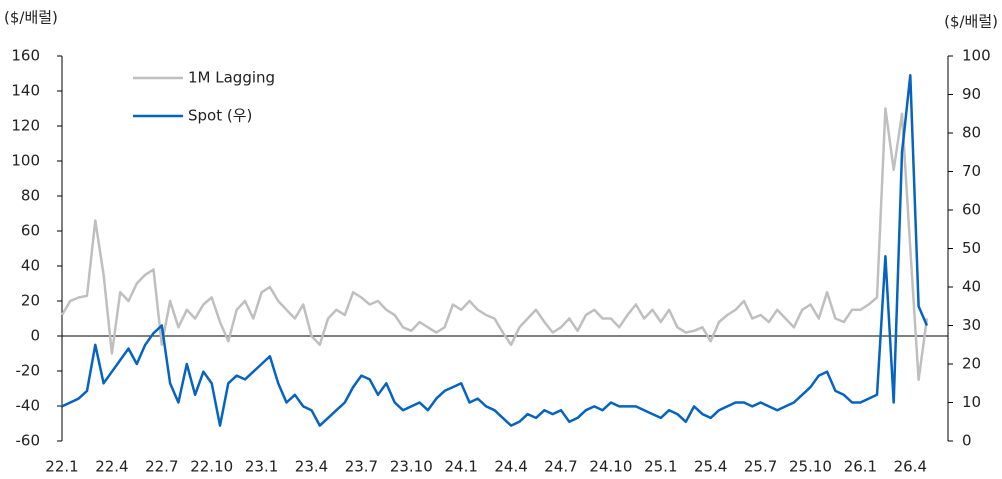  I want to click on y2-tick-label: 20, so click(971, 364).